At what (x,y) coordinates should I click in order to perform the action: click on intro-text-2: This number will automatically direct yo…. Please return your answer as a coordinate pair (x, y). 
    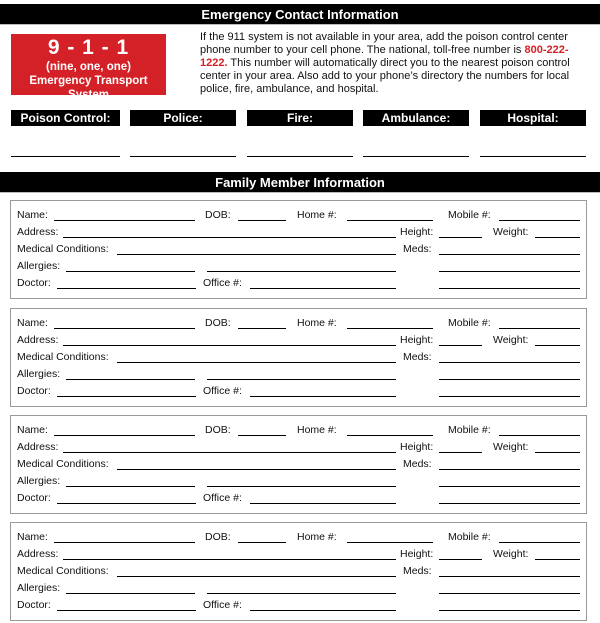
    Looking at the image, I should click on (385, 76).